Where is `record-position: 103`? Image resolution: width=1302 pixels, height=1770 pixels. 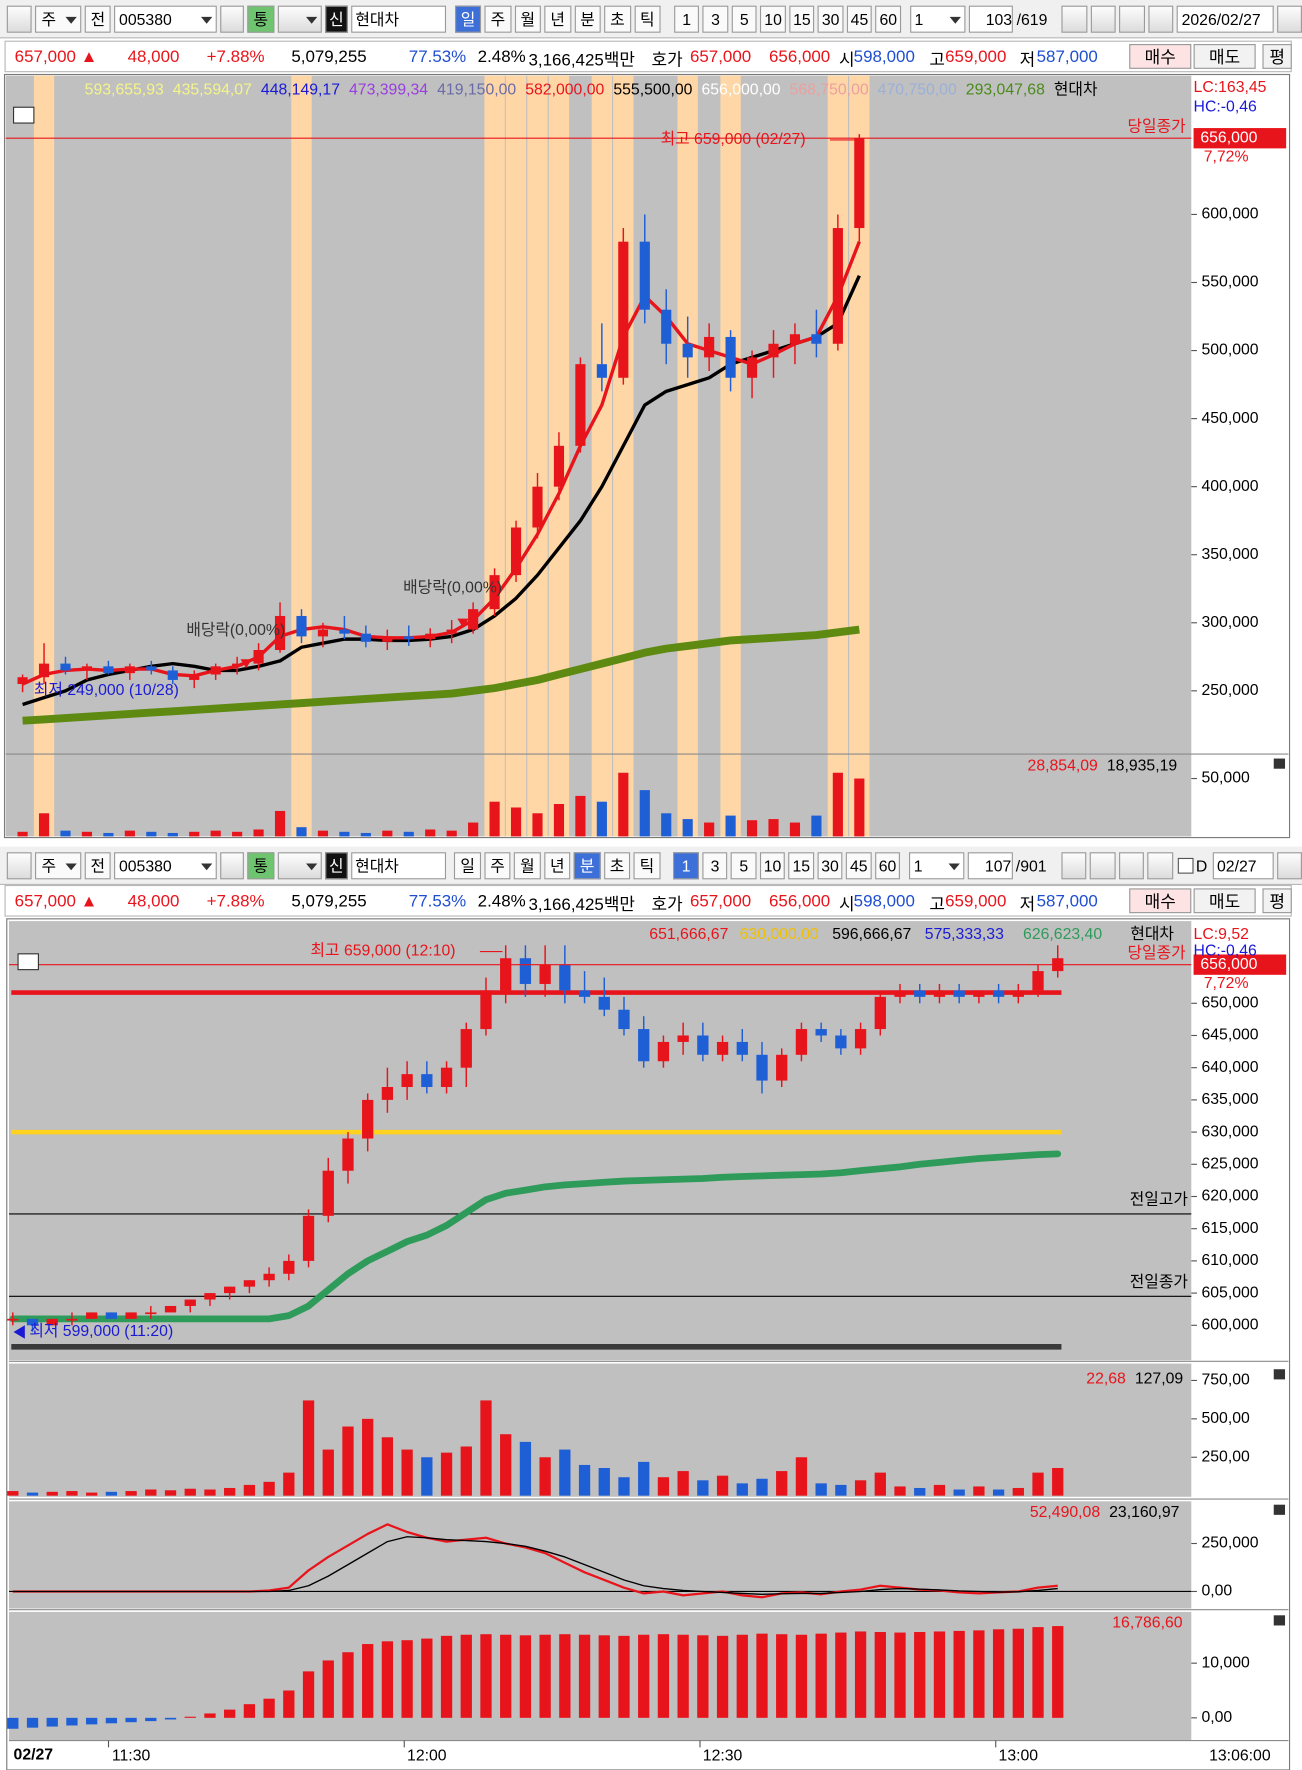
record-position: 103 is located at coordinates (991, 19).